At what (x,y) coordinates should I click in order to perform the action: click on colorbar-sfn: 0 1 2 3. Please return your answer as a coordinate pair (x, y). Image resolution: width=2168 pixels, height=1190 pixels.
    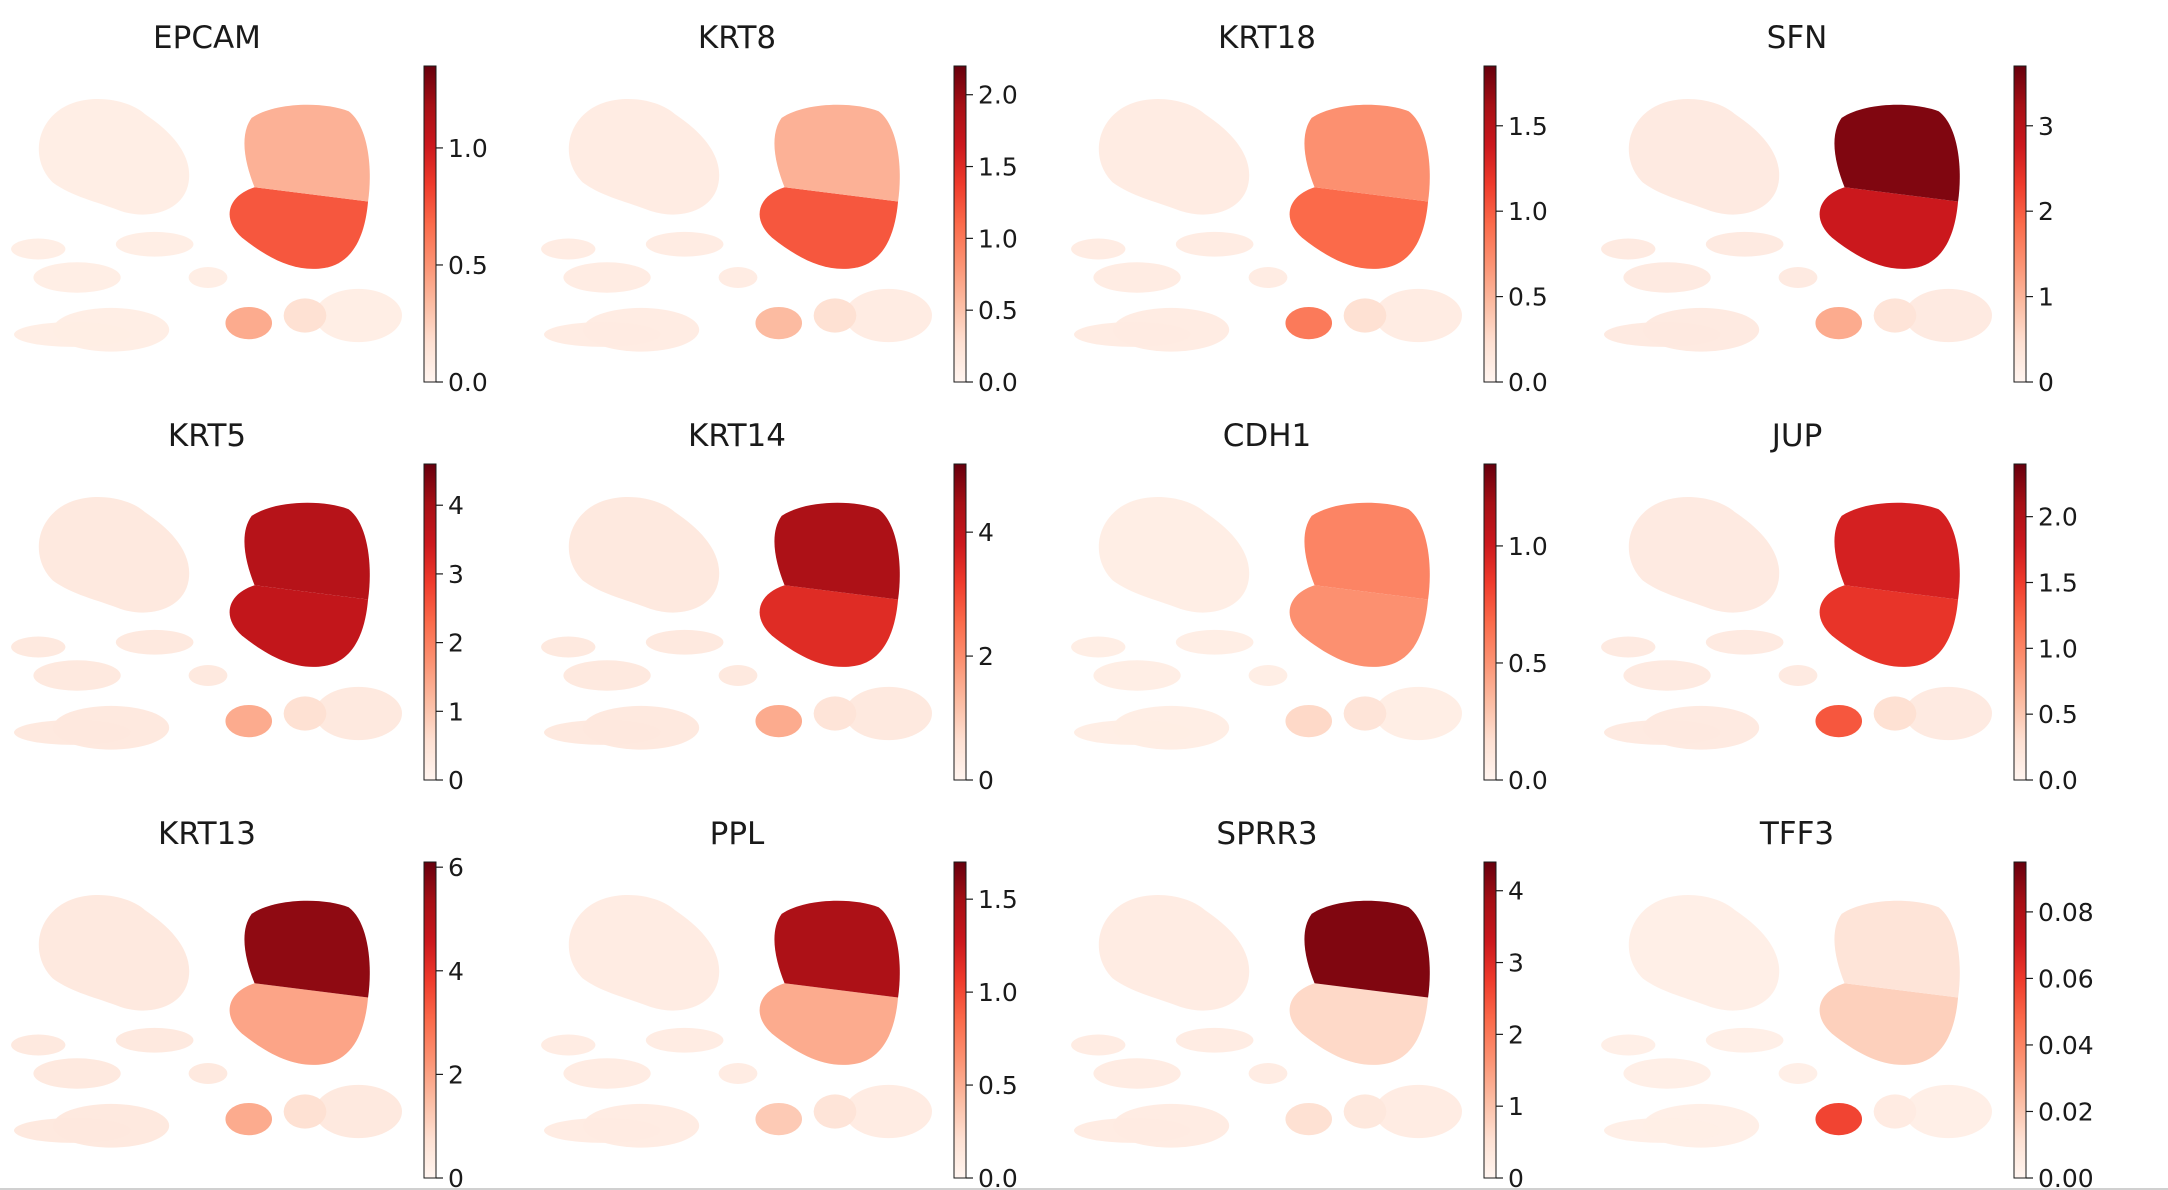
    Looking at the image, I should click on (2033, 231).